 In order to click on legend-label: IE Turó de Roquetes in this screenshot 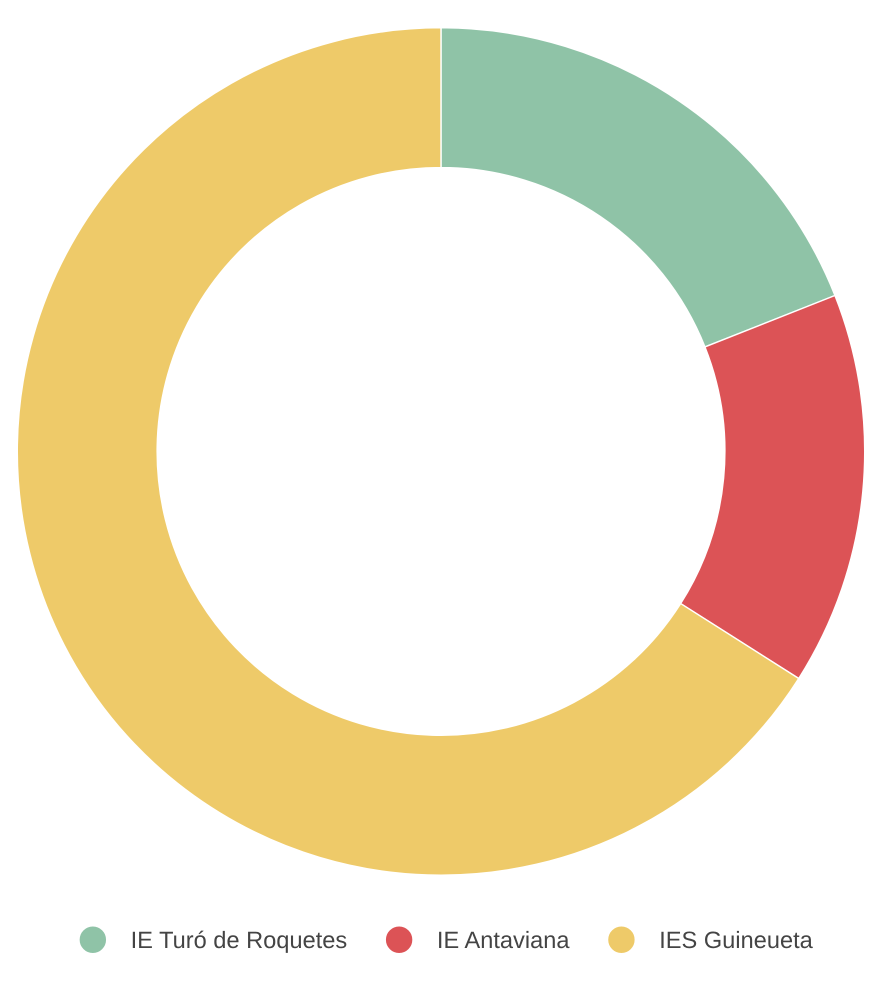, I will do `click(239, 941)`.